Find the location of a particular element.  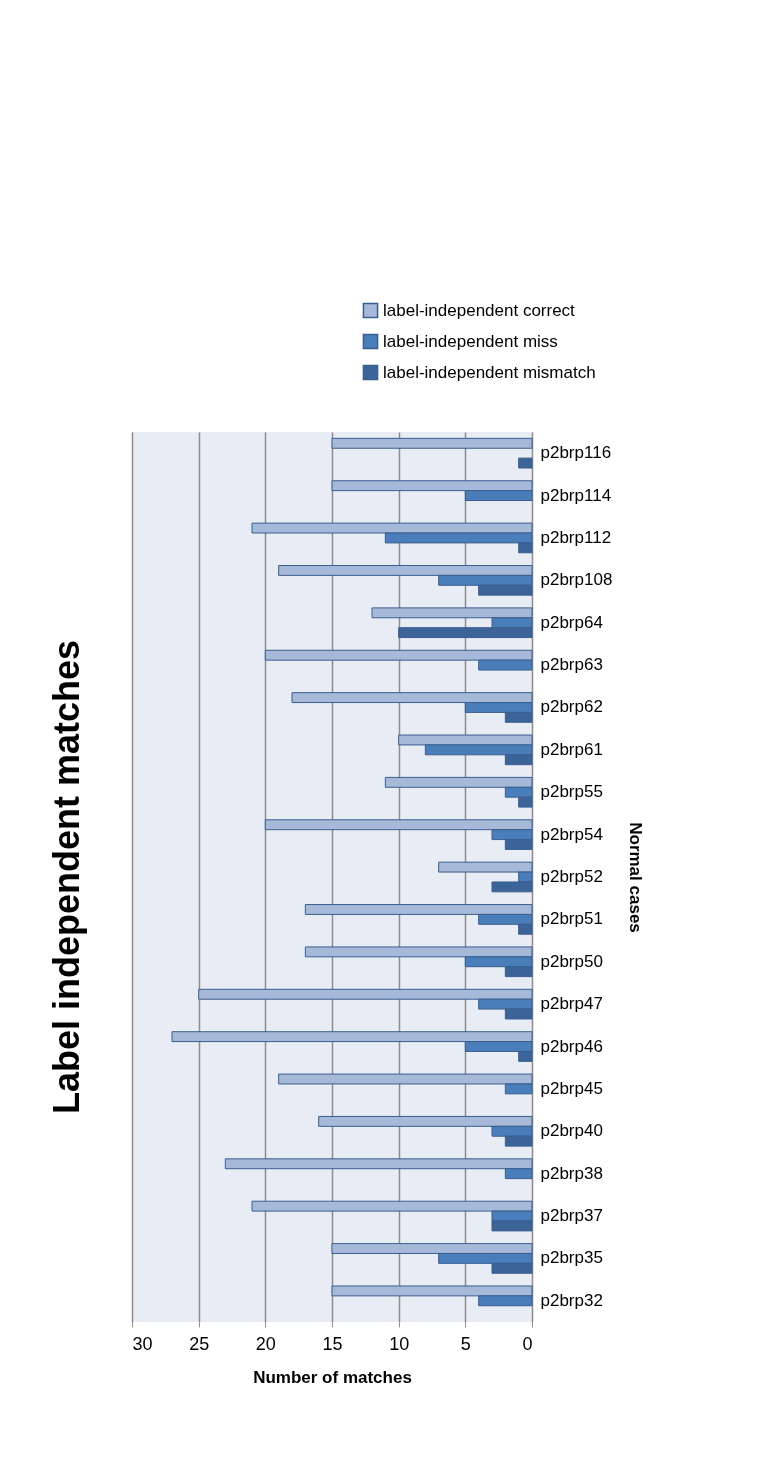

text: Label independent matches is located at coordinates (66, 877).